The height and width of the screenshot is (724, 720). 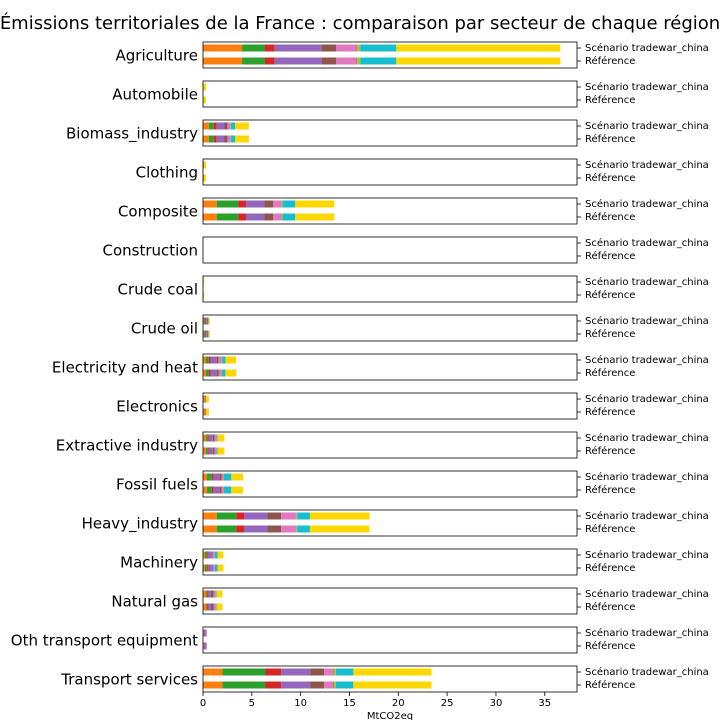 What do you see at coordinates (157, 407) in the screenshot?
I see `panel-label: Electronics` at bounding box center [157, 407].